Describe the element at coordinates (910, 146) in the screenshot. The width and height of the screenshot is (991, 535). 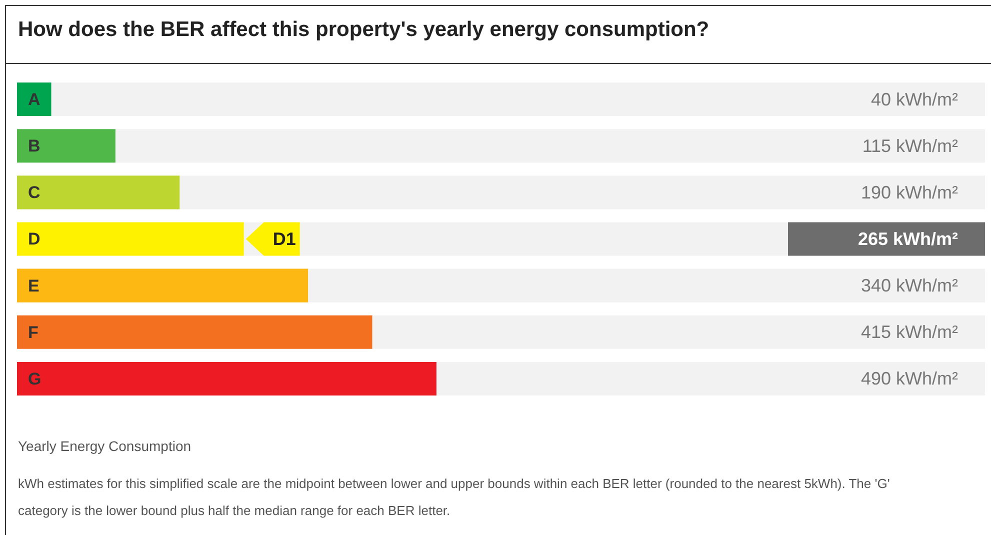
I see `data-label: 115 kWh/m²` at that location.